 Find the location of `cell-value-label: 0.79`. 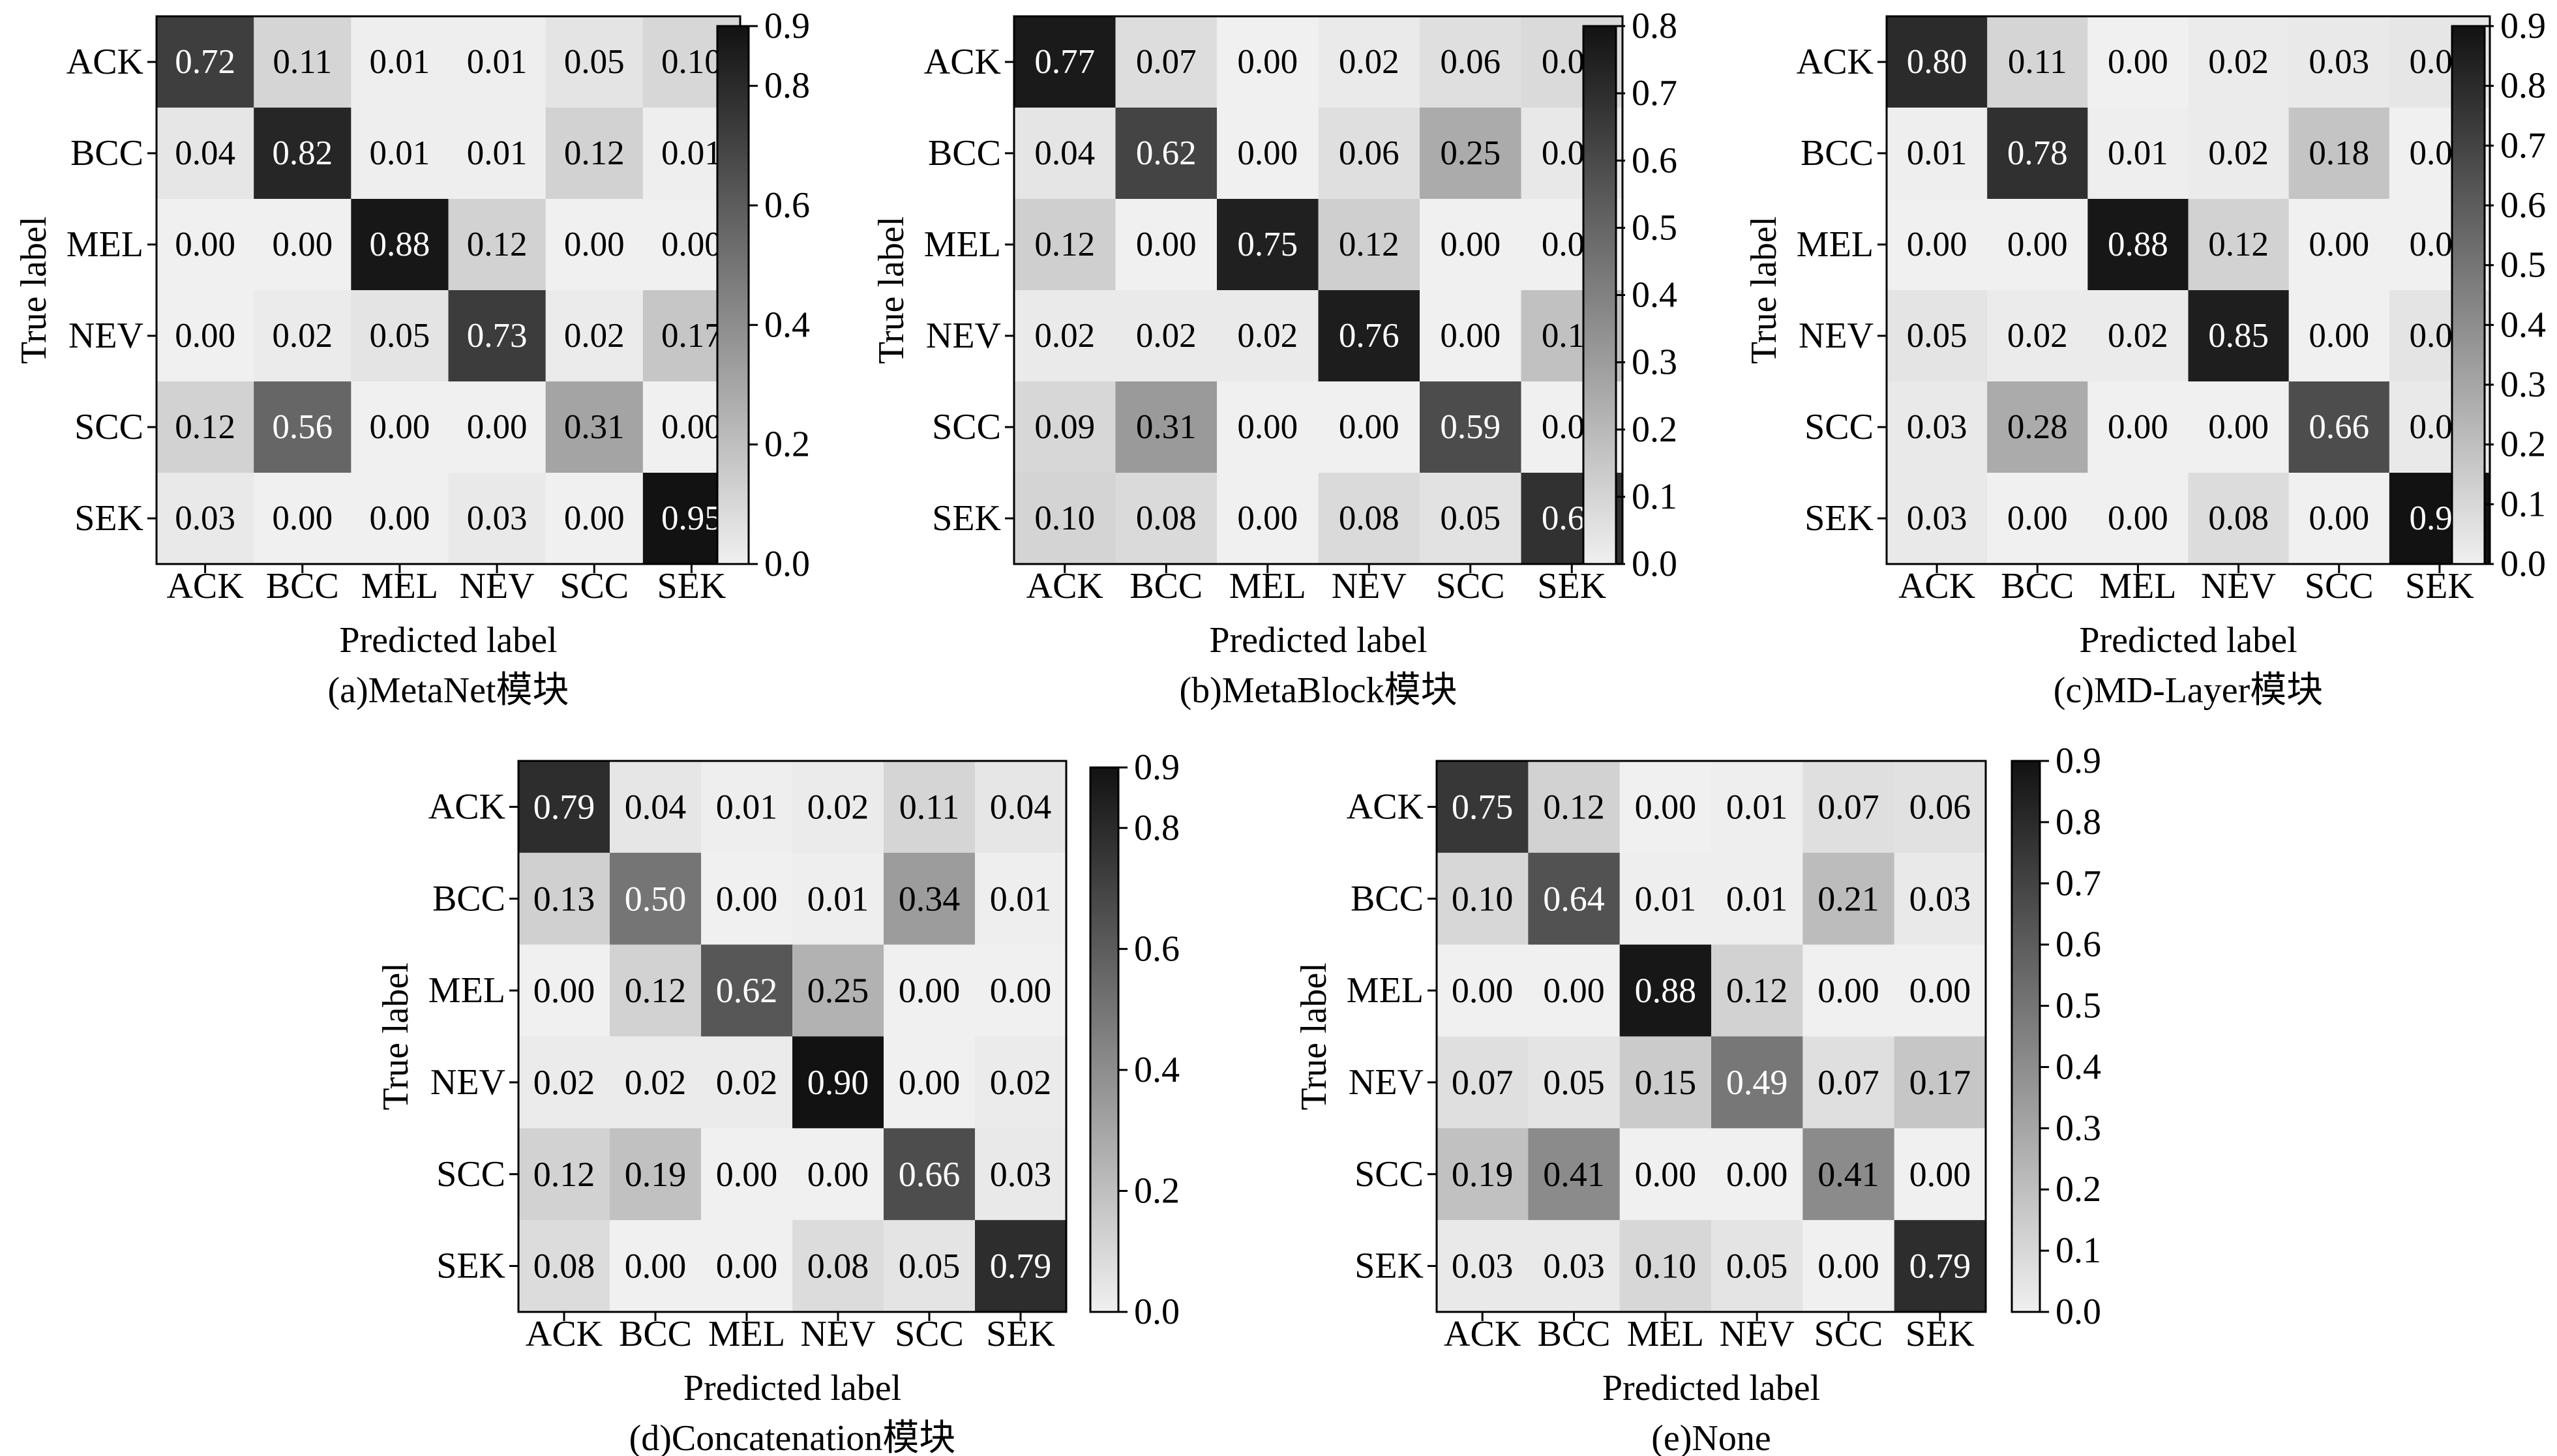

cell-value-label: 0.79 is located at coordinates (1940, 1266).